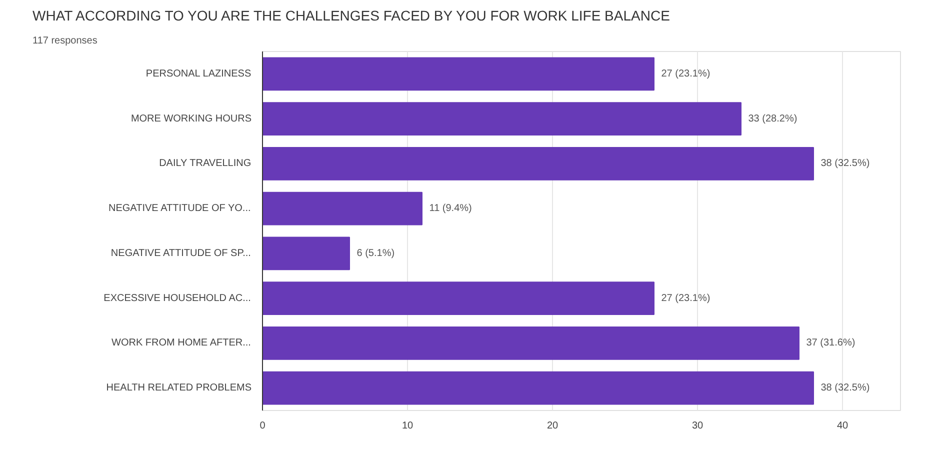 This screenshot has height=457, width=936. I want to click on chart-title: WHAT ACCORDING TO YOU ARE THE CHALLENGES FACED BY YOU FOR WORK LIFE BALANCE, so click(351, 16).